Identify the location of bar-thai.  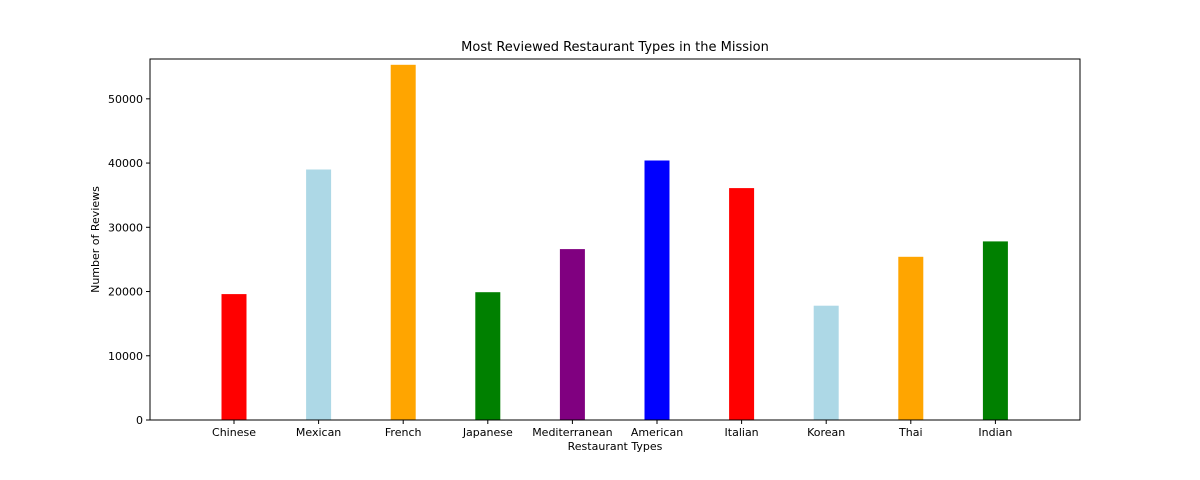
(911, 338).